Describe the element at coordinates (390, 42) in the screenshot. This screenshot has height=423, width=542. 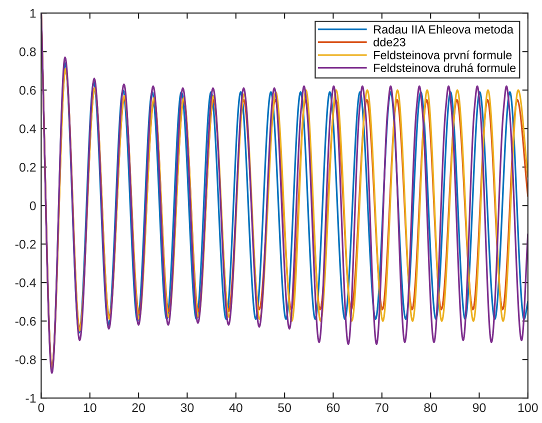
I see `legend-label: dde23` at that location.